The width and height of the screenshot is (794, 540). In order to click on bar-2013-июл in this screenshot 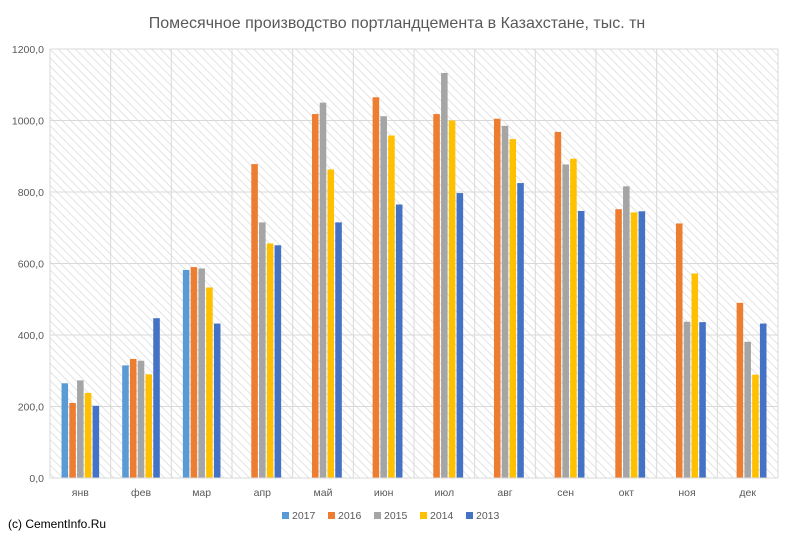, I will do `click(460, 335)`.